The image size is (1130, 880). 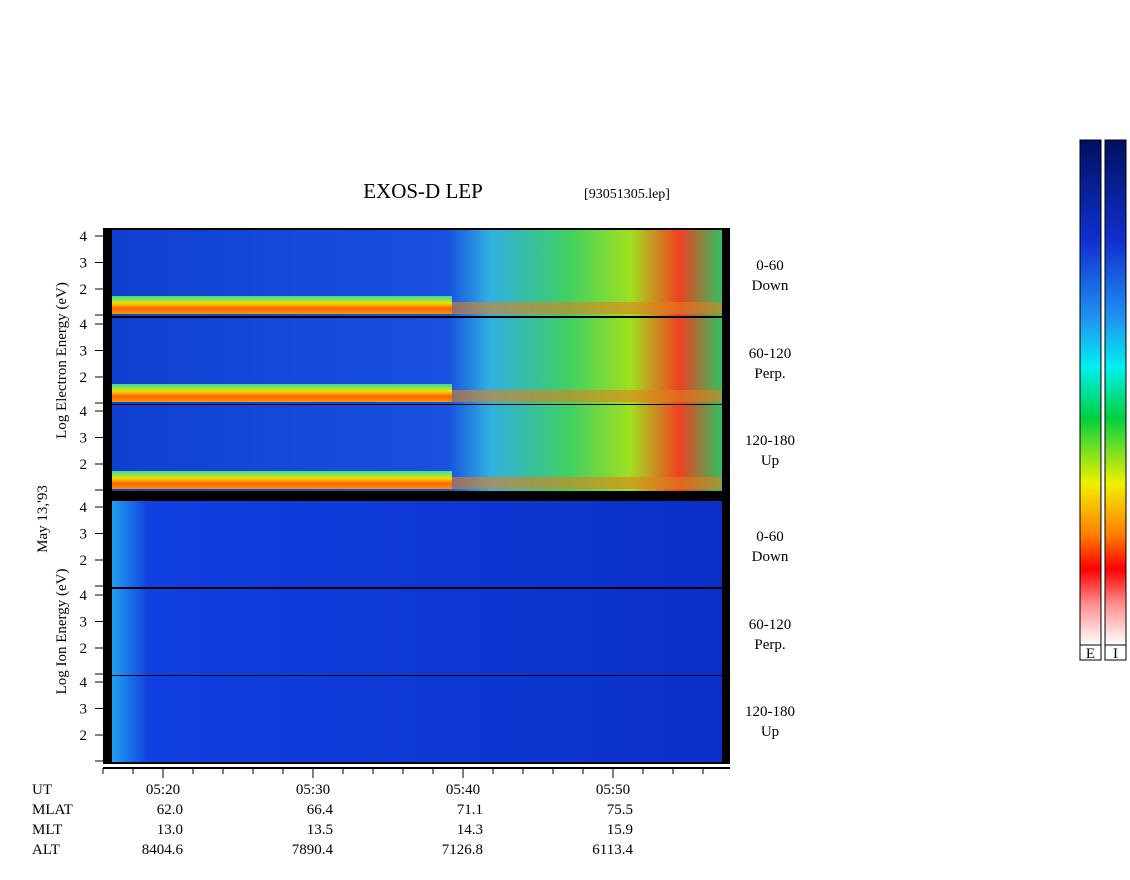 I want to click on row-value: 75.5, so click(x=620, y=810).